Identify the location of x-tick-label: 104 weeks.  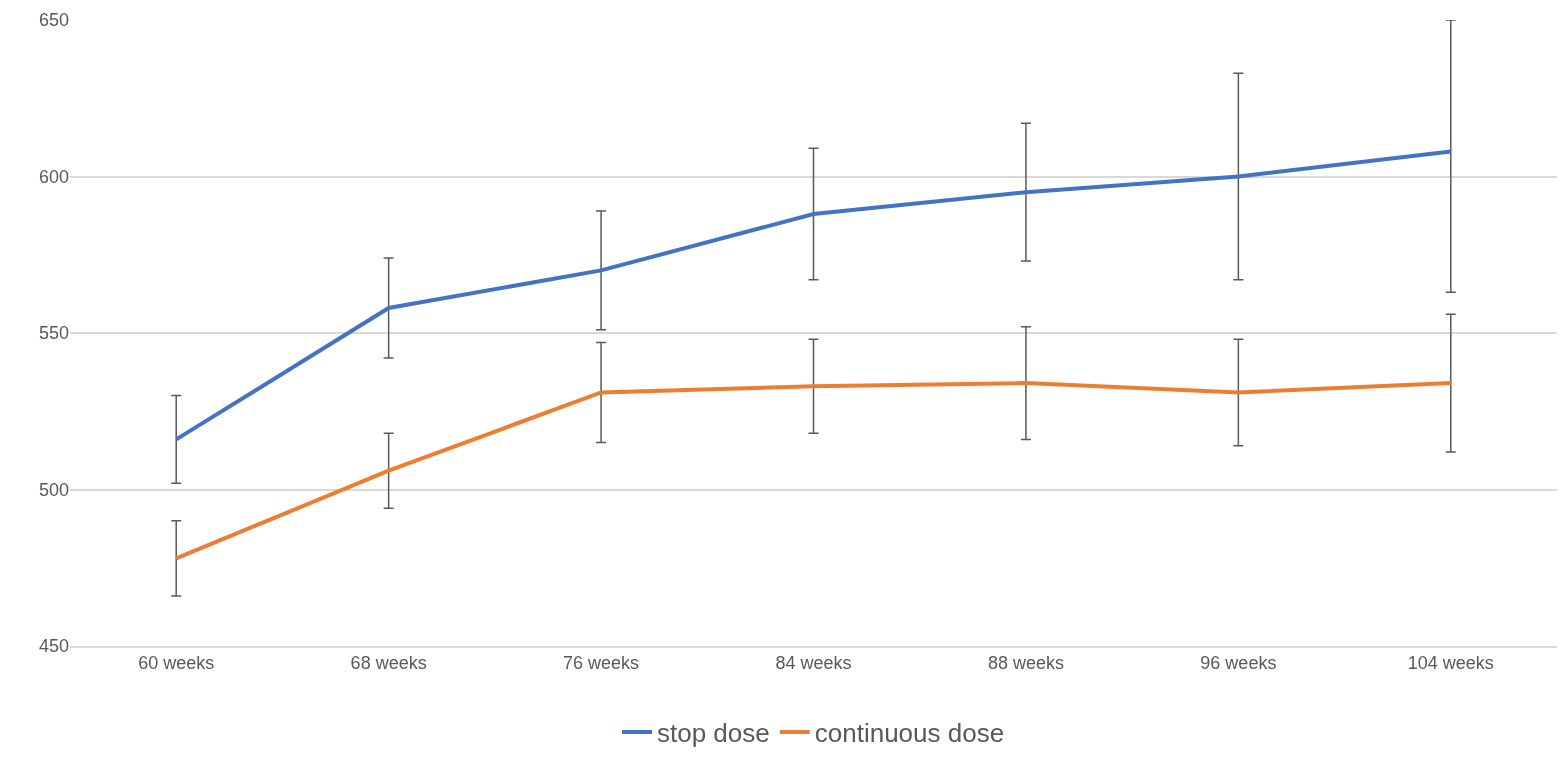
(1450, 663).